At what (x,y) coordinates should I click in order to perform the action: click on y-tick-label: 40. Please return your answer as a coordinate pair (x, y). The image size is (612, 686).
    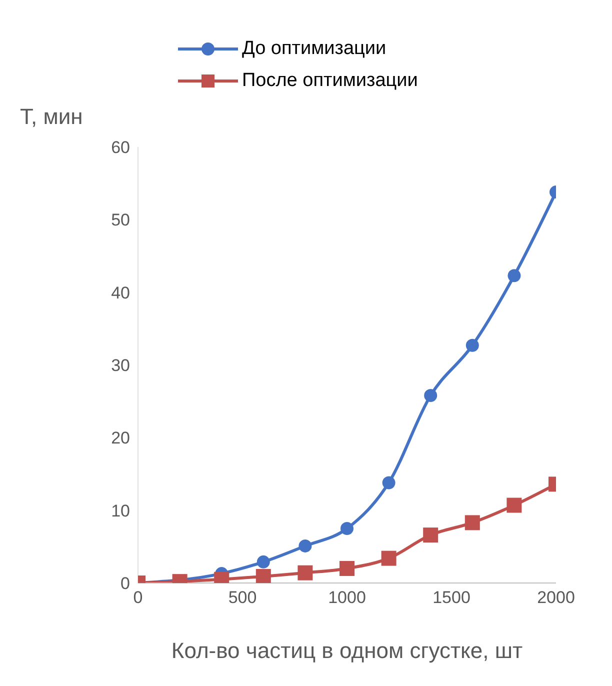
    Looking at the image, I should click on (120, 292).